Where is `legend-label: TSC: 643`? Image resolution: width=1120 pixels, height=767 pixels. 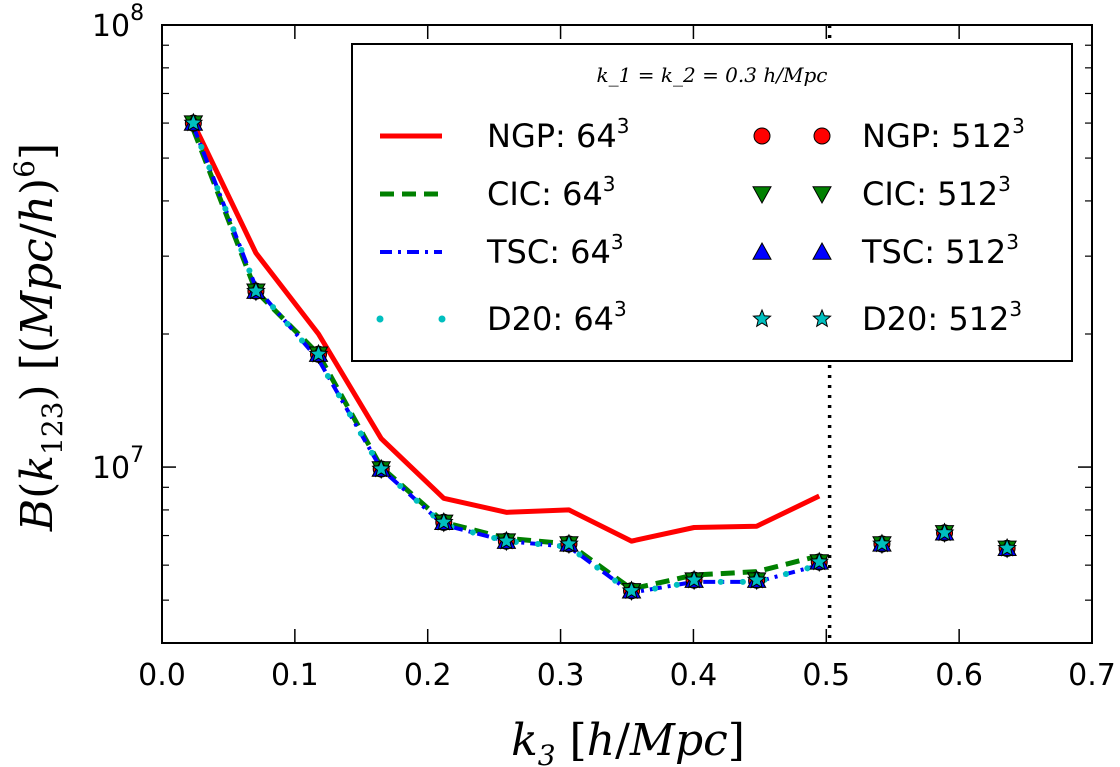
legend-label: TSC: 643 is located at coordinates (555, 250).